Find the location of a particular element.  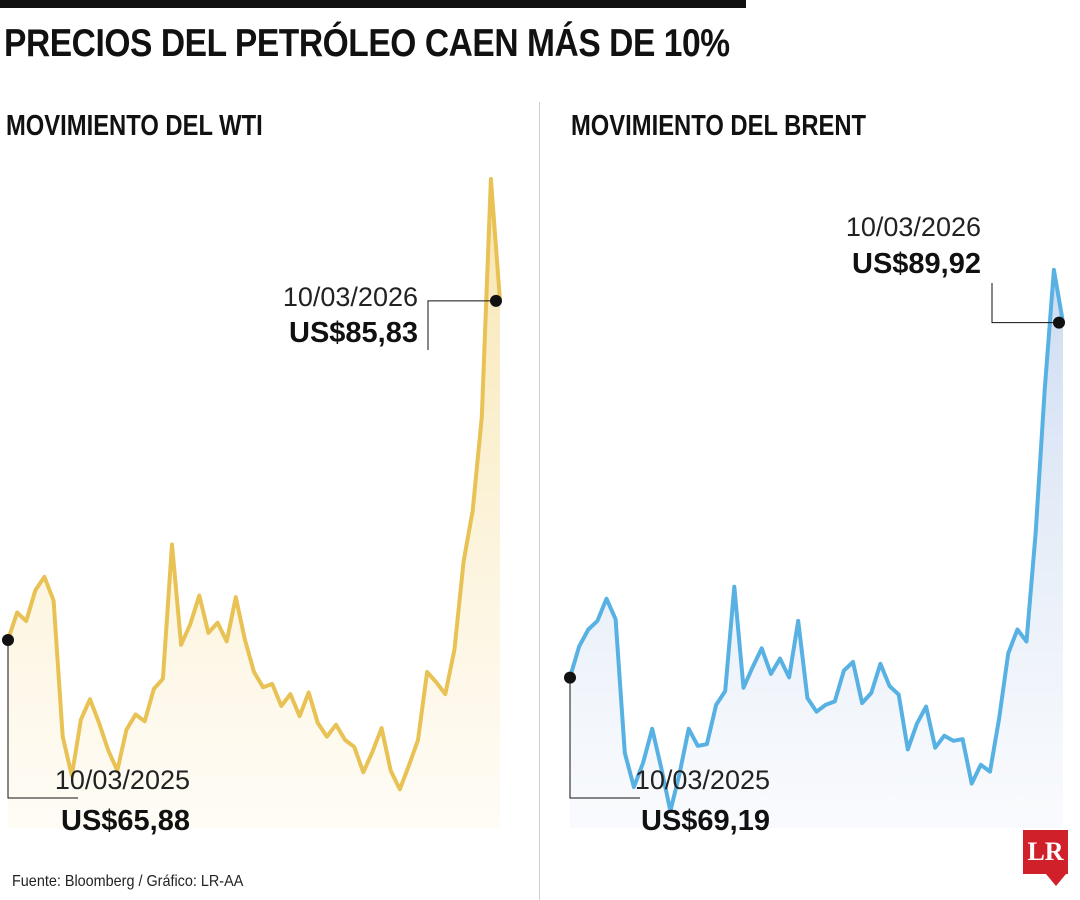

panel-divider is located at coordinates (539, 501).